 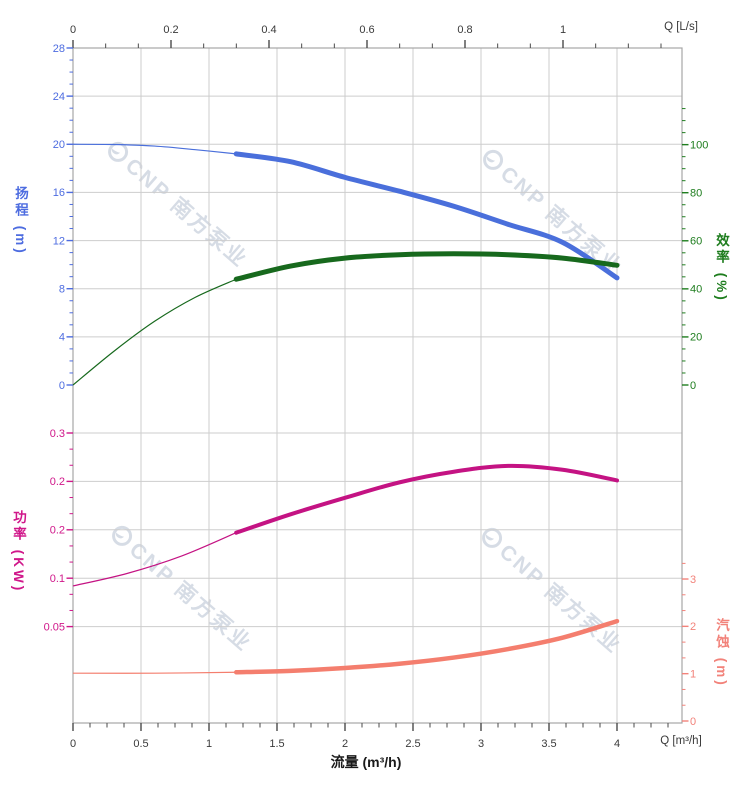 What do you see at coordinates (412, 744) in the screenshot?
I see `svg-text: 2.5` at bounding box center [412, 744].